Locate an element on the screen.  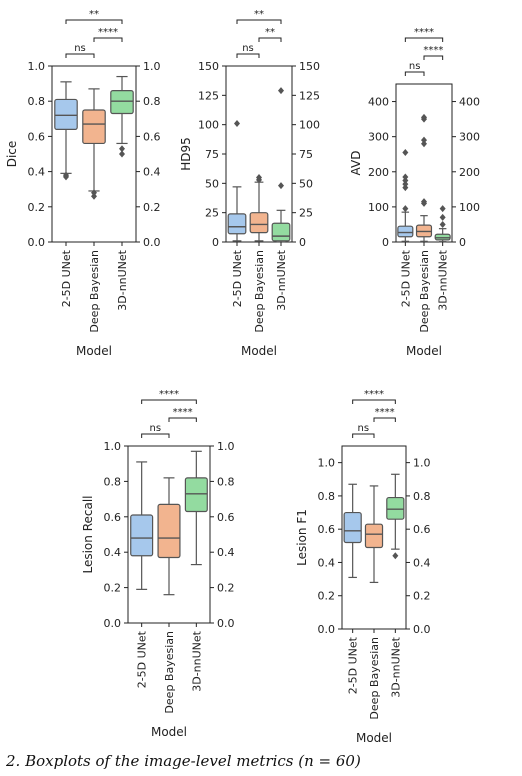
ytick-label-left: 0.6 is located at coordinates (37, 136).